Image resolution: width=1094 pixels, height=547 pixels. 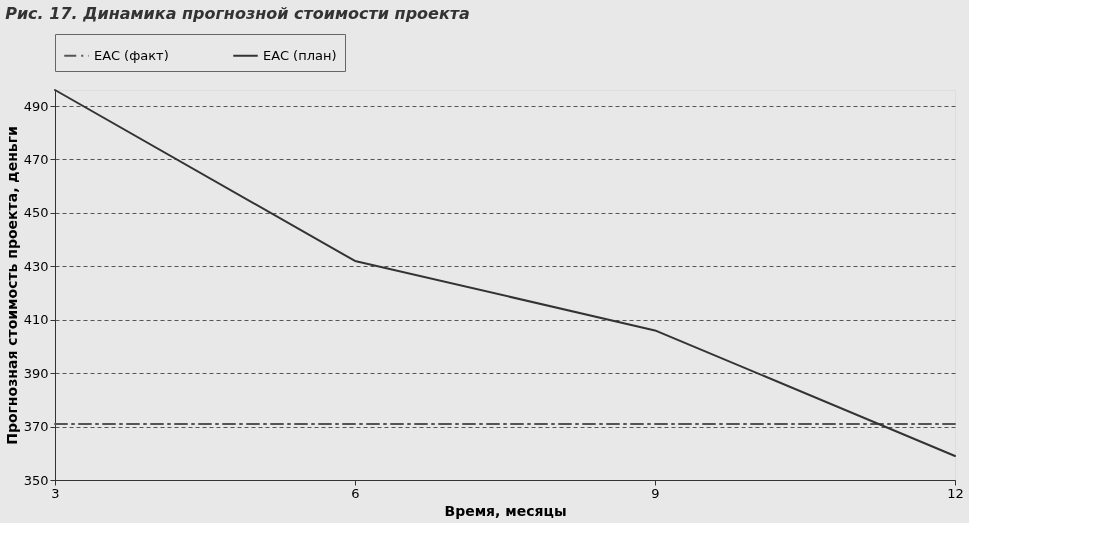 What do you see at coordinates (505, 510) in the screenshot?
I see `x-axis-title: Время, месяцы` at bounding box center [505, 510].